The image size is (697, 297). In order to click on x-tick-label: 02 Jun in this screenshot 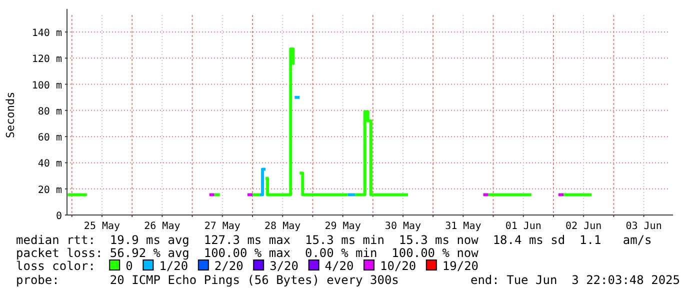, I will do `click(584, 226)`.